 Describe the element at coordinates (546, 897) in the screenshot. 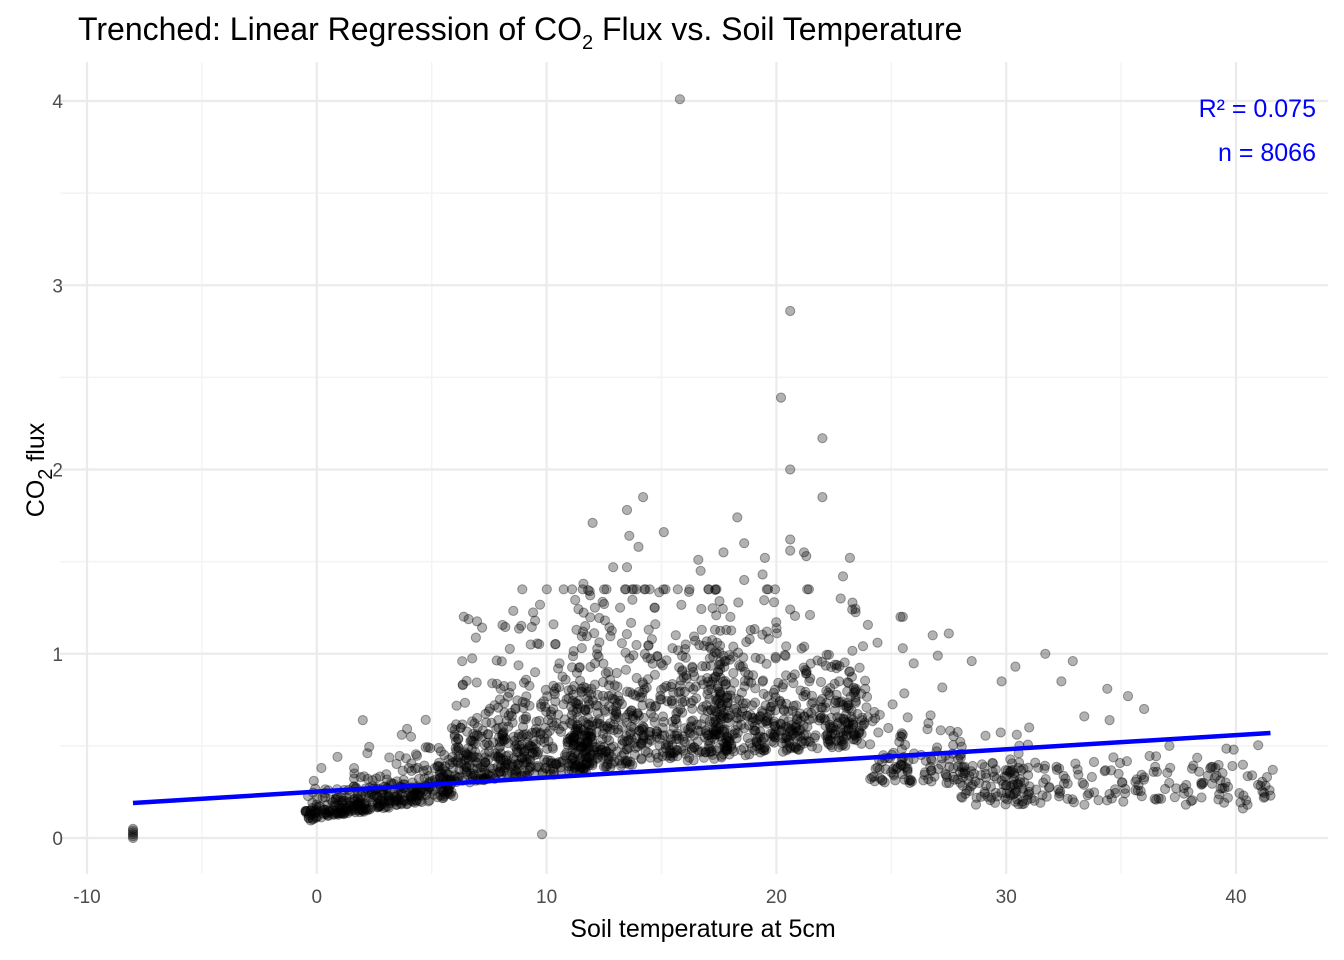

I see `x-tick-label: 10` at that location.